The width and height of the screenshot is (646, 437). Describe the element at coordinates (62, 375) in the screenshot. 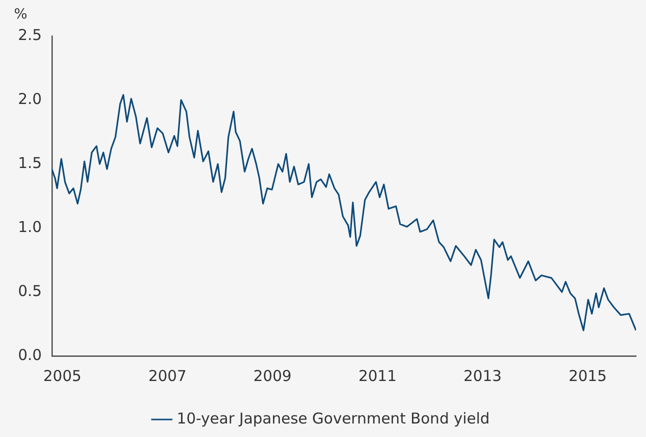

I see `x-tick-label: 2005` at that location.